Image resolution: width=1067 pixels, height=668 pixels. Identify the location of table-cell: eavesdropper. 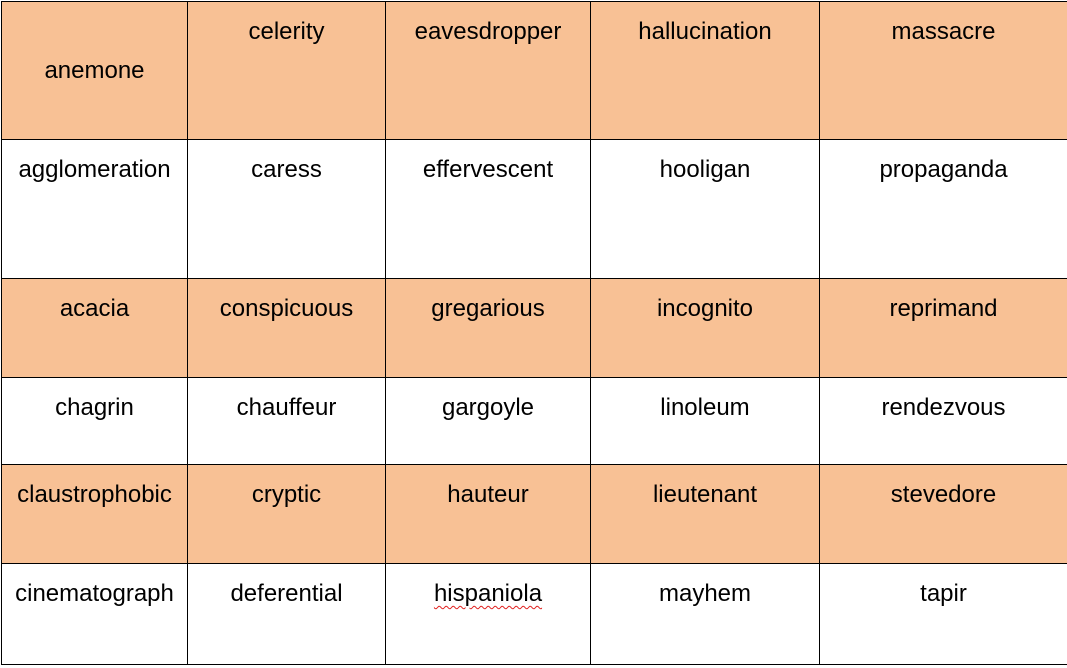
(488, 71).